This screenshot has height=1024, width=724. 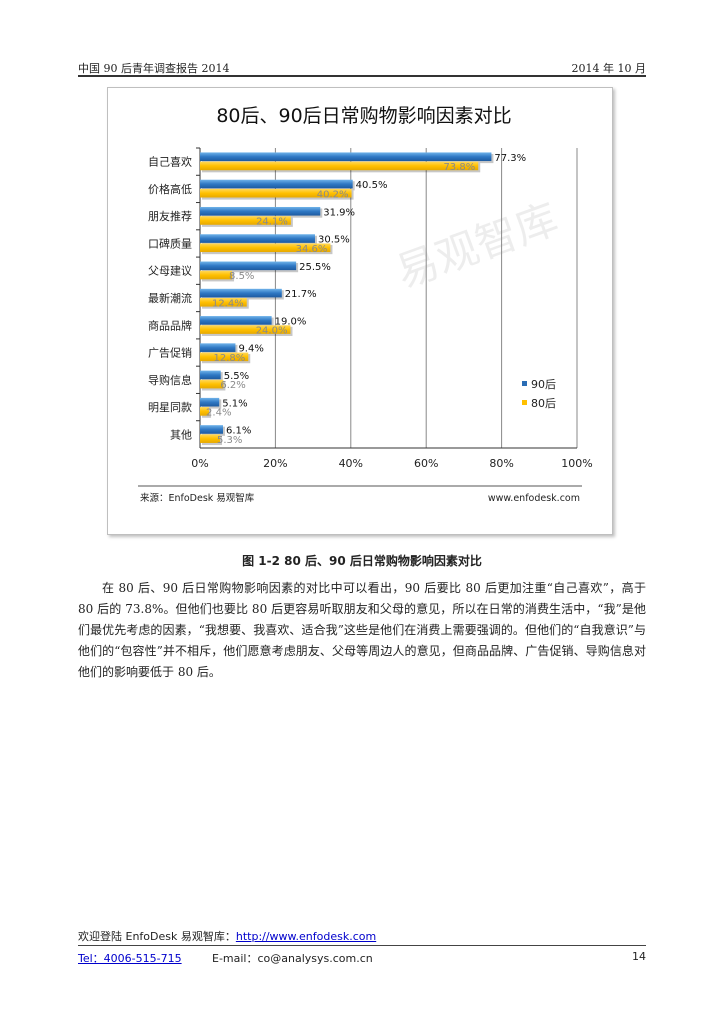 I want to click on x-tick-label: 0%, so click(x=199, y=463).